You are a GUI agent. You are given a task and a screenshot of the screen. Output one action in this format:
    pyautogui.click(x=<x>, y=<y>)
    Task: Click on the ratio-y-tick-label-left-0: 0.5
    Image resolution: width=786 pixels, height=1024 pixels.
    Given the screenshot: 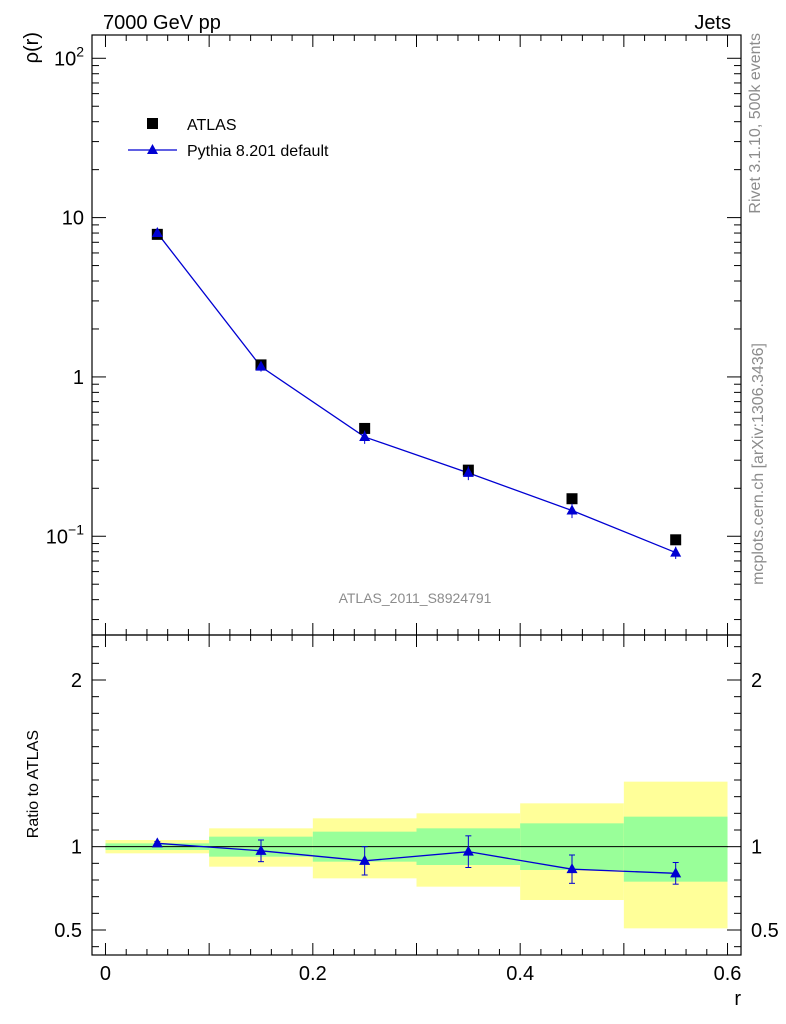 What is the action you would take?
    pyautogui.click(x=68, y=931)
    